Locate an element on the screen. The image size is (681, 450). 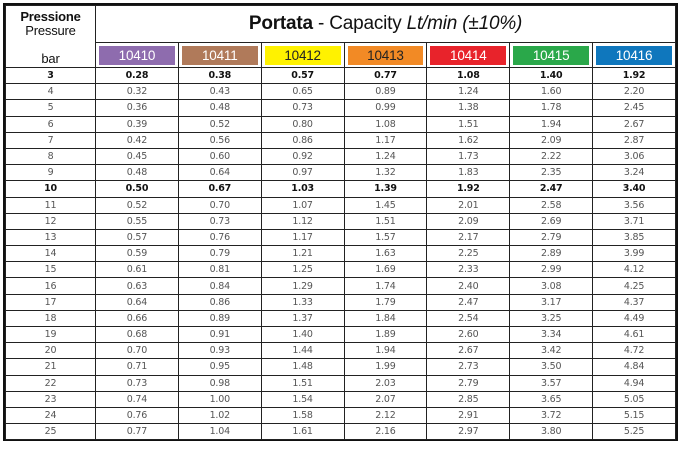
capacity-cell: 0.39 is located at coordinates (137, 124).